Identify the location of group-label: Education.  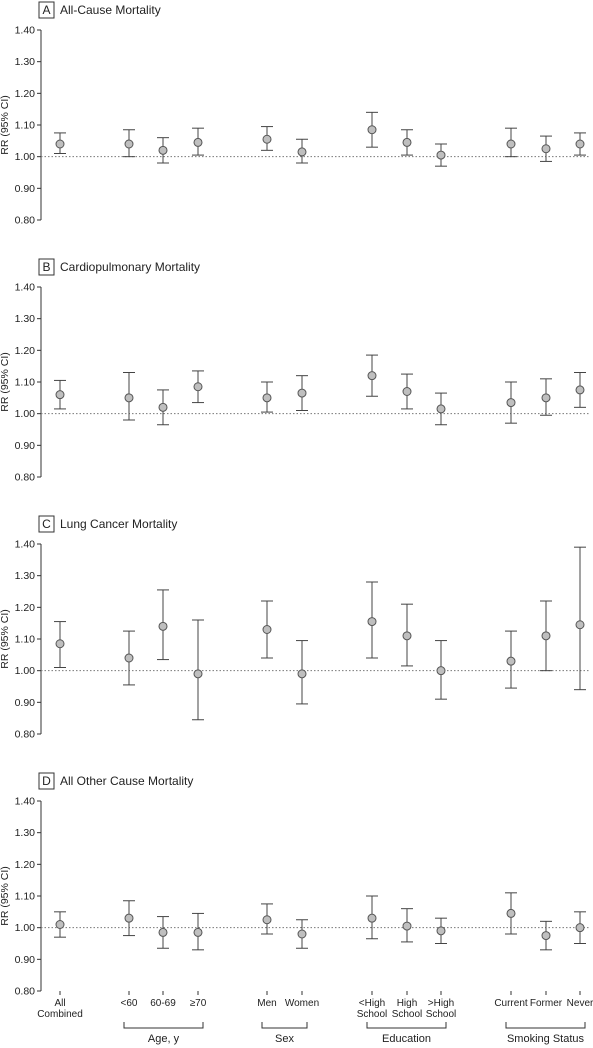
(406, 1039).